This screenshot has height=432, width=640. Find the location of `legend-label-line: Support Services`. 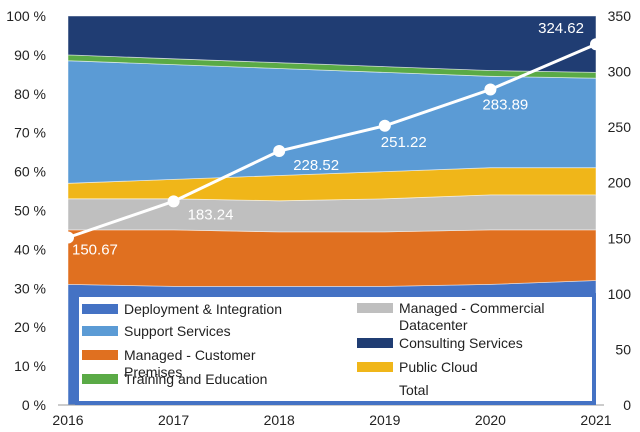

legend-label-line: Support Services is located at coordinates (177, 331).